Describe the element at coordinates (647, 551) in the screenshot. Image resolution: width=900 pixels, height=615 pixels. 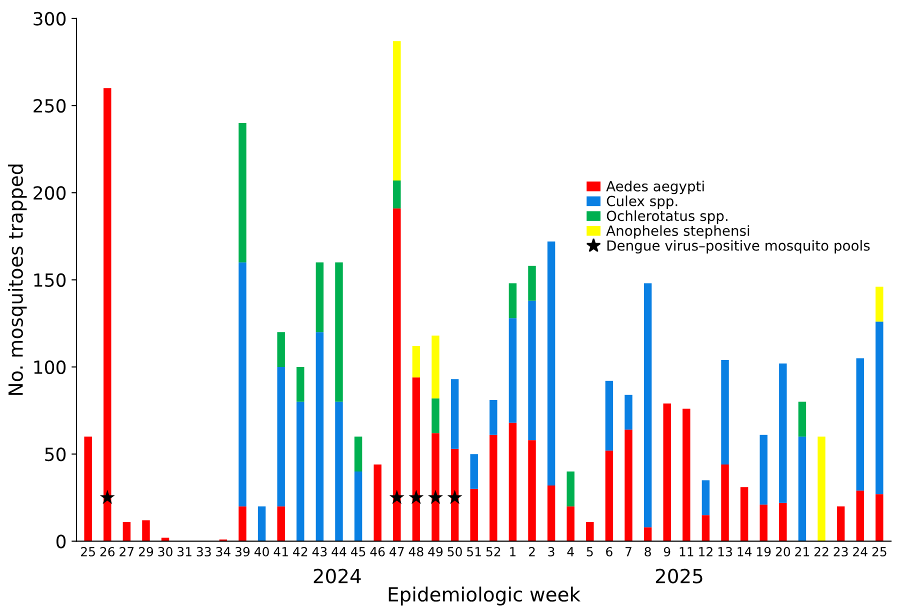
I see `x-tick-label: 8` at that location.